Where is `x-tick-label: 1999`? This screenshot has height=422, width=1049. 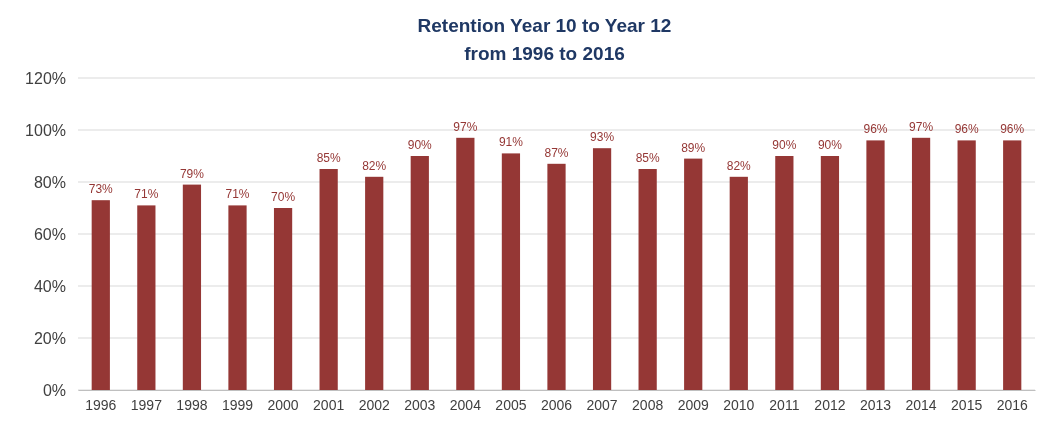 x-tick-label: 1999 is located at coordinates (237, 404).